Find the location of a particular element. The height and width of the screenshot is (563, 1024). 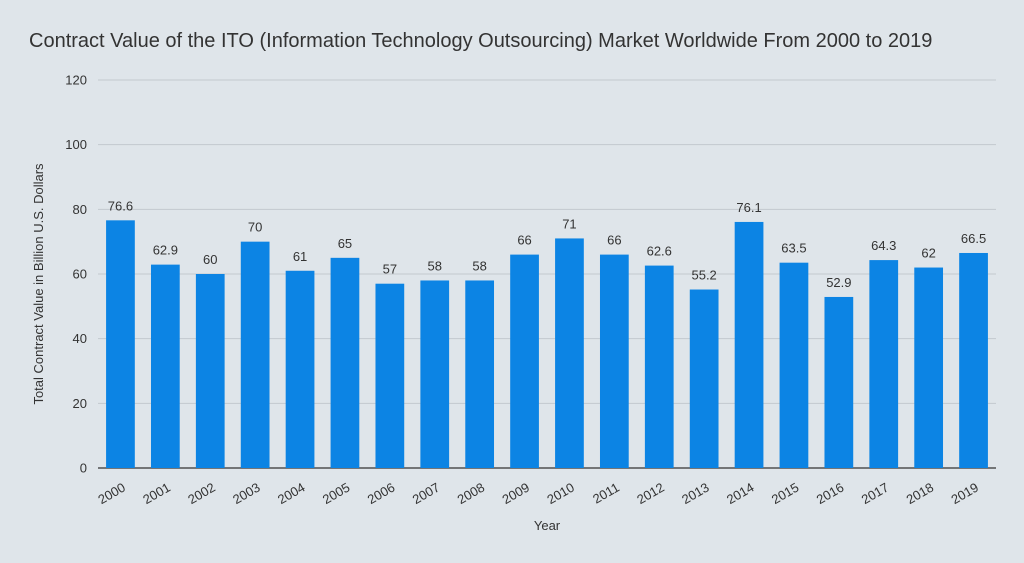

x-tick-label: 2015 is located at coordinates (785, 493).